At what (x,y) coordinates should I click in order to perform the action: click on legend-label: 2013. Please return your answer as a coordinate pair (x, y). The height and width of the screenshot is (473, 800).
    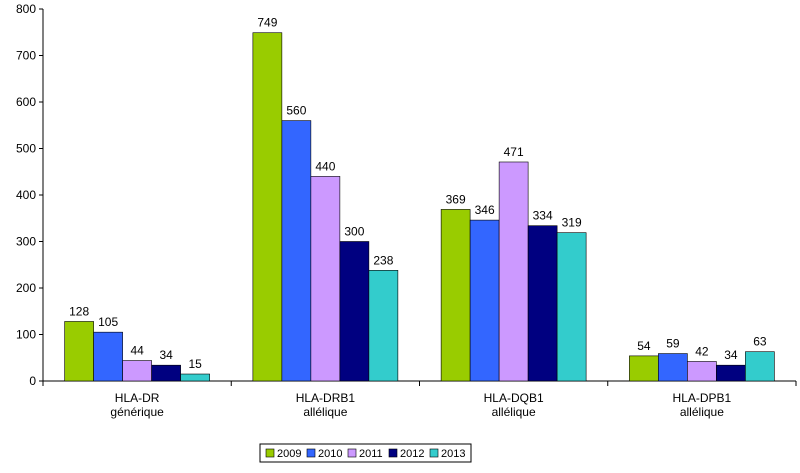
    Looking at the image, I should click on (453, 454).